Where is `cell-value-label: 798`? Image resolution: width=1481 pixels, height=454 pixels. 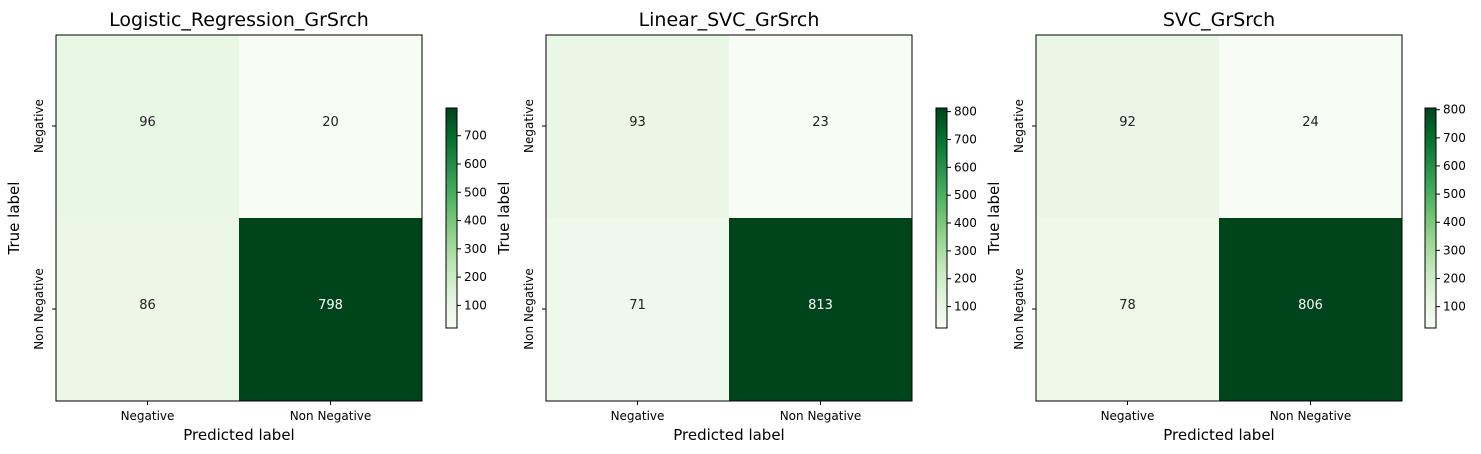 cell-value-label: 798 is located at coordinates (330, 305).